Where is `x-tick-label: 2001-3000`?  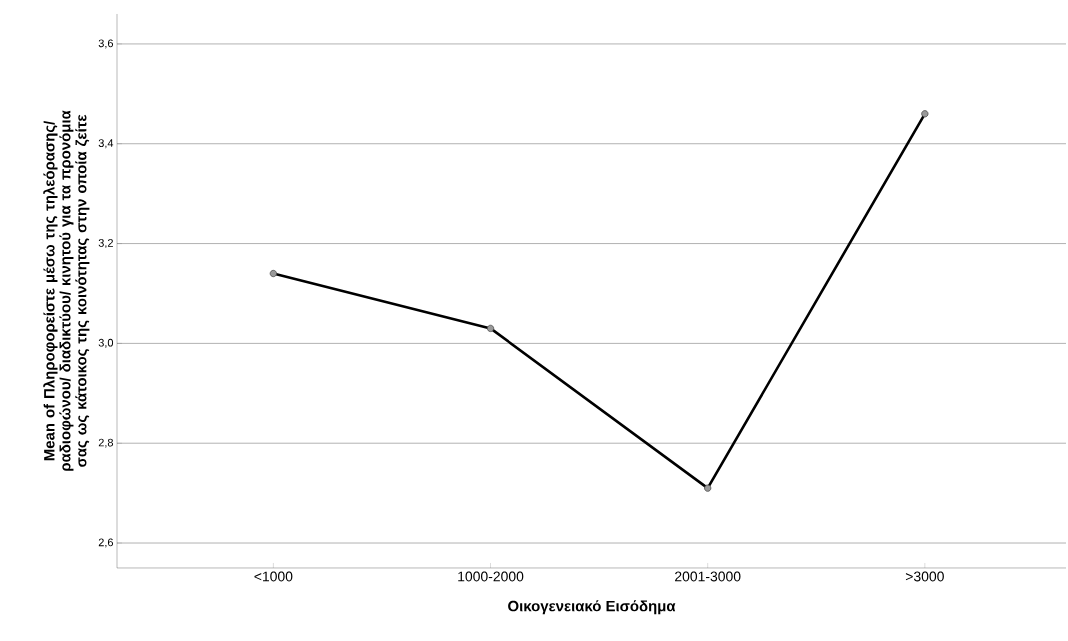 x-tick-label: 2001-3000 is located at coordinates (708, 576).